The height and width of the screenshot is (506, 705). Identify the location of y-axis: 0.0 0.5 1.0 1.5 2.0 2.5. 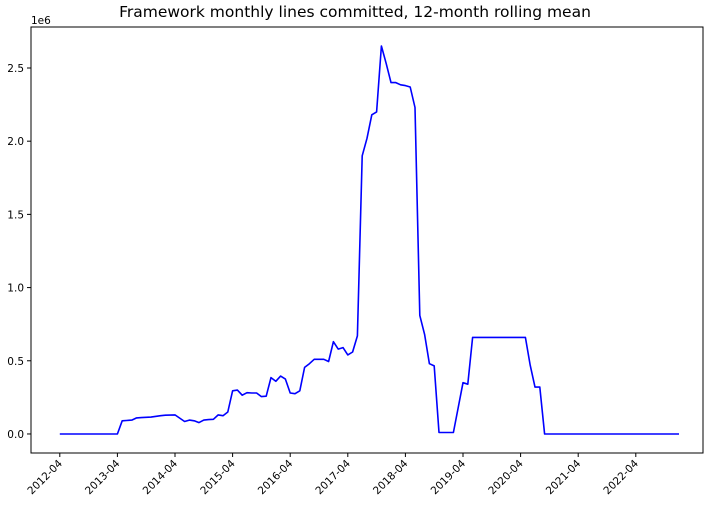
(19, 252).